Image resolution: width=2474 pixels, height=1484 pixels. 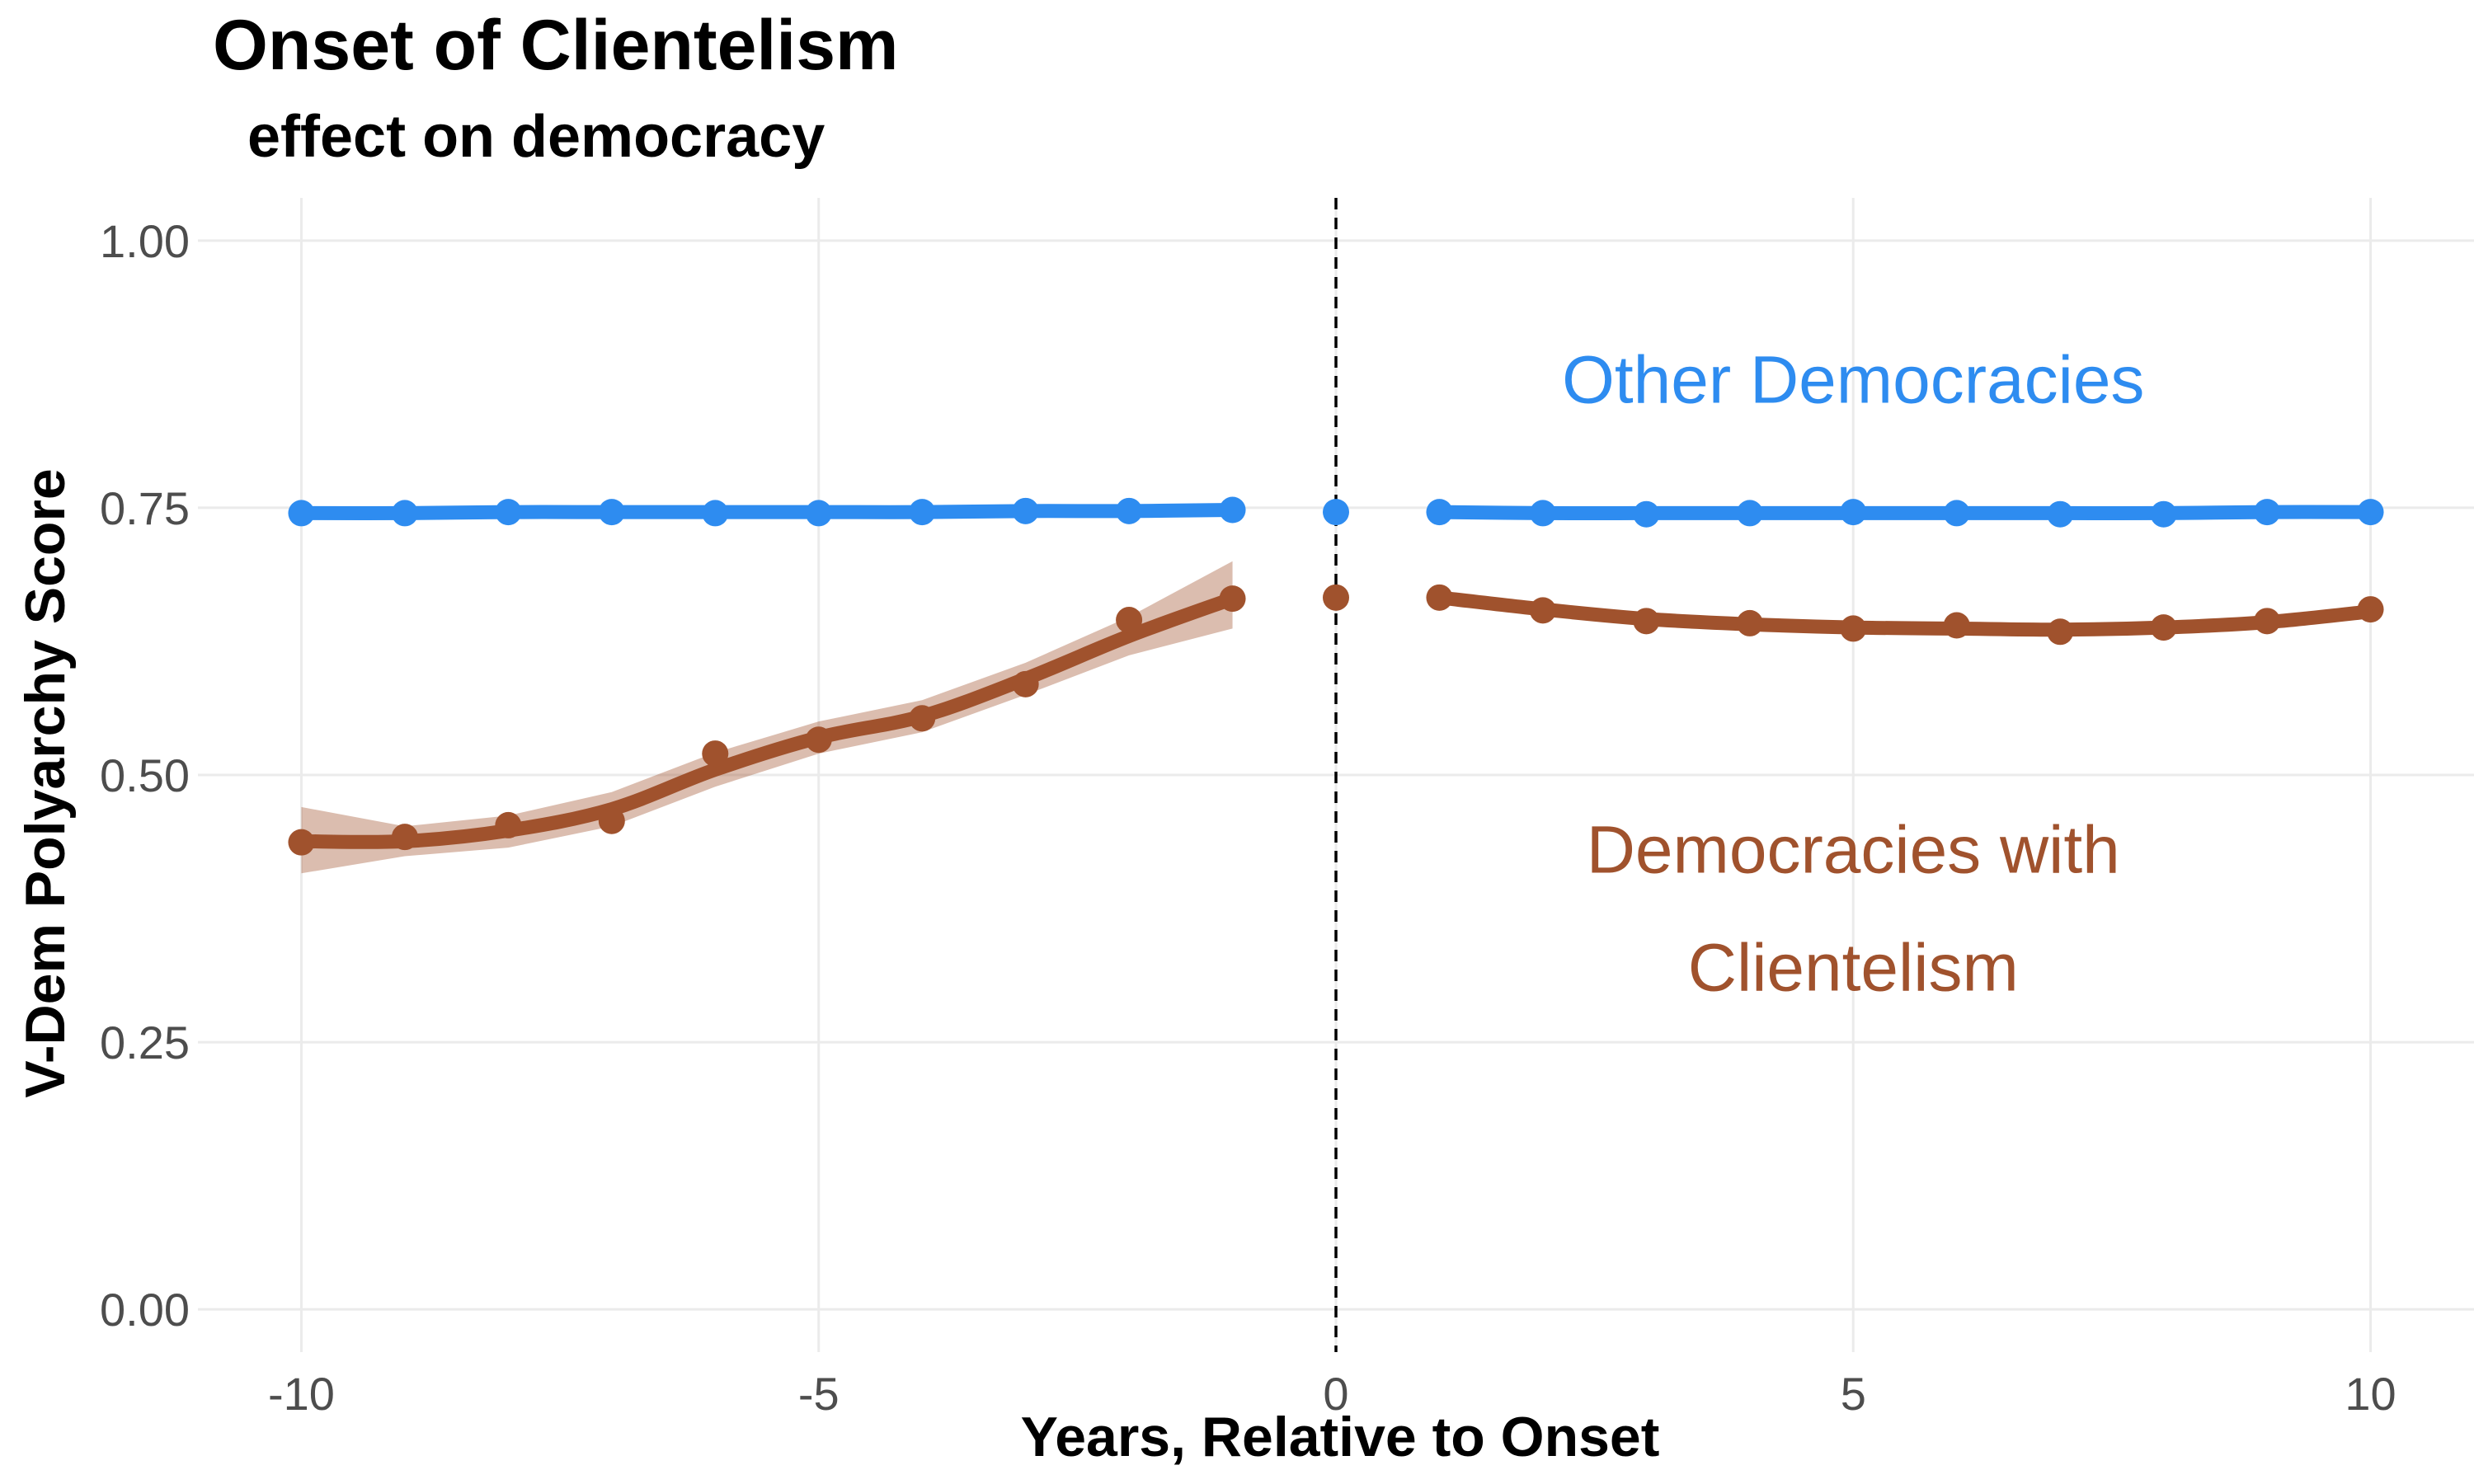 What do you see at coordinates (145, 1310) in the screenshot?
I see `y-tick-label: 0.00` at bounding box center [145, 1310].